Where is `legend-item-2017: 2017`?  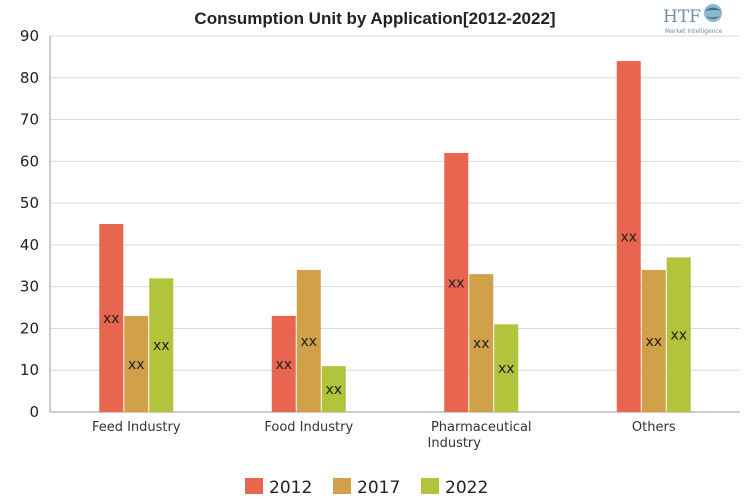
legend-item-2017: 2017 is located at coordinates (366, 488).